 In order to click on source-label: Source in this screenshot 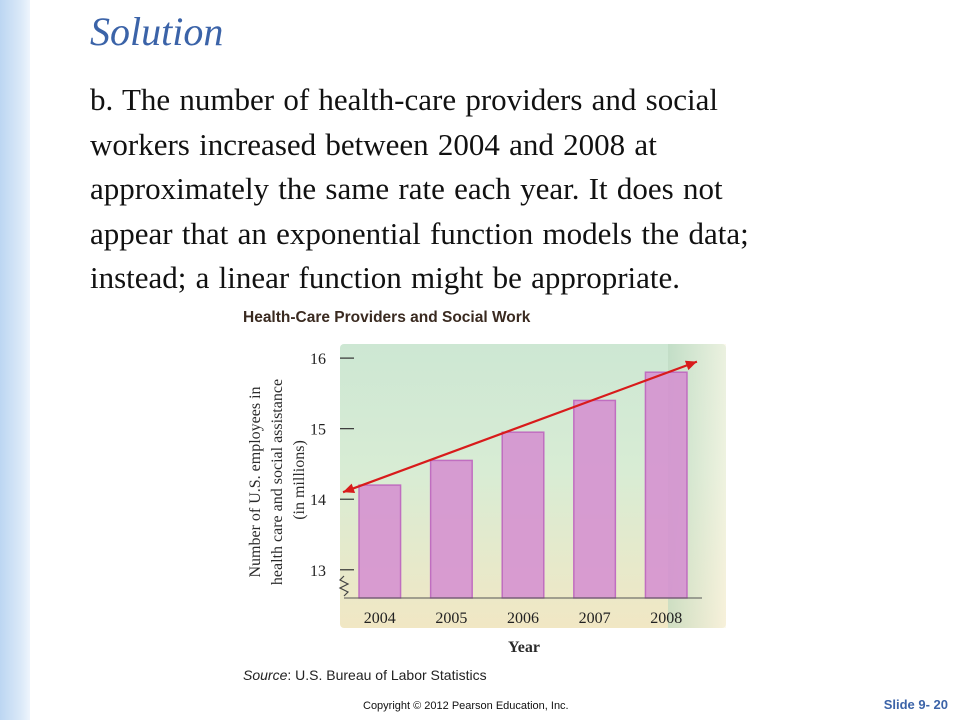, I will do `click(265, 675)`.